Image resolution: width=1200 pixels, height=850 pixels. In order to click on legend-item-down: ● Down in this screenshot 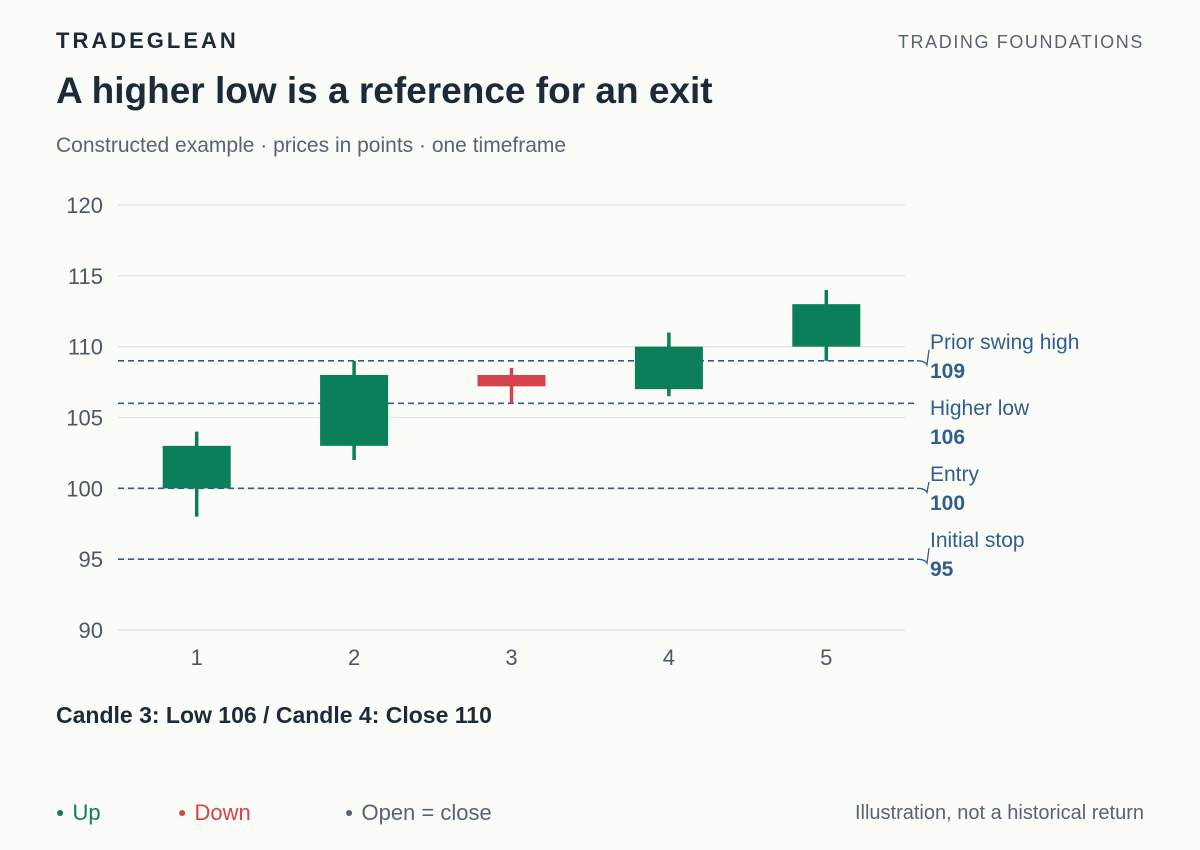, I will do `click(261, 813)`.